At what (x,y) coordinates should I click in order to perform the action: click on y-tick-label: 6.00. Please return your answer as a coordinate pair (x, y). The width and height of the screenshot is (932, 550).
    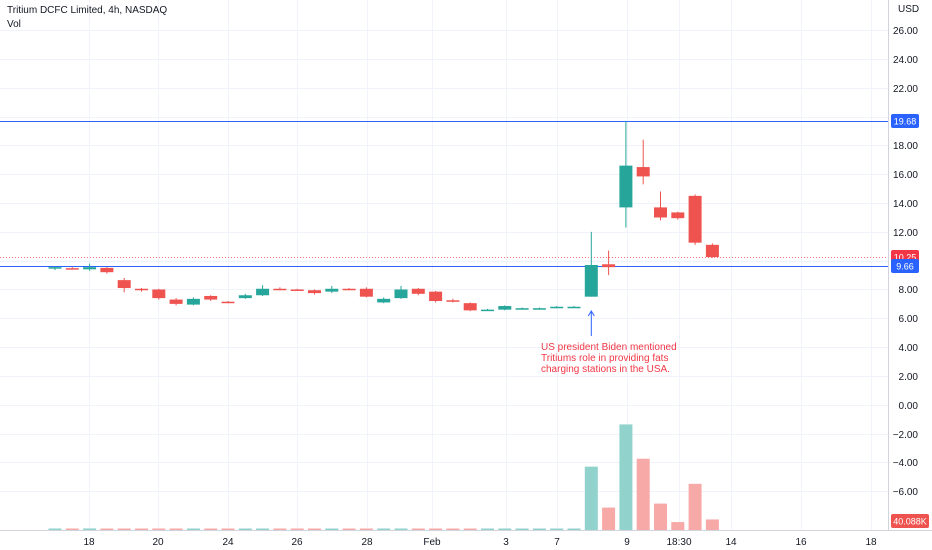
    Looking at the image, I should click on (909, 319).